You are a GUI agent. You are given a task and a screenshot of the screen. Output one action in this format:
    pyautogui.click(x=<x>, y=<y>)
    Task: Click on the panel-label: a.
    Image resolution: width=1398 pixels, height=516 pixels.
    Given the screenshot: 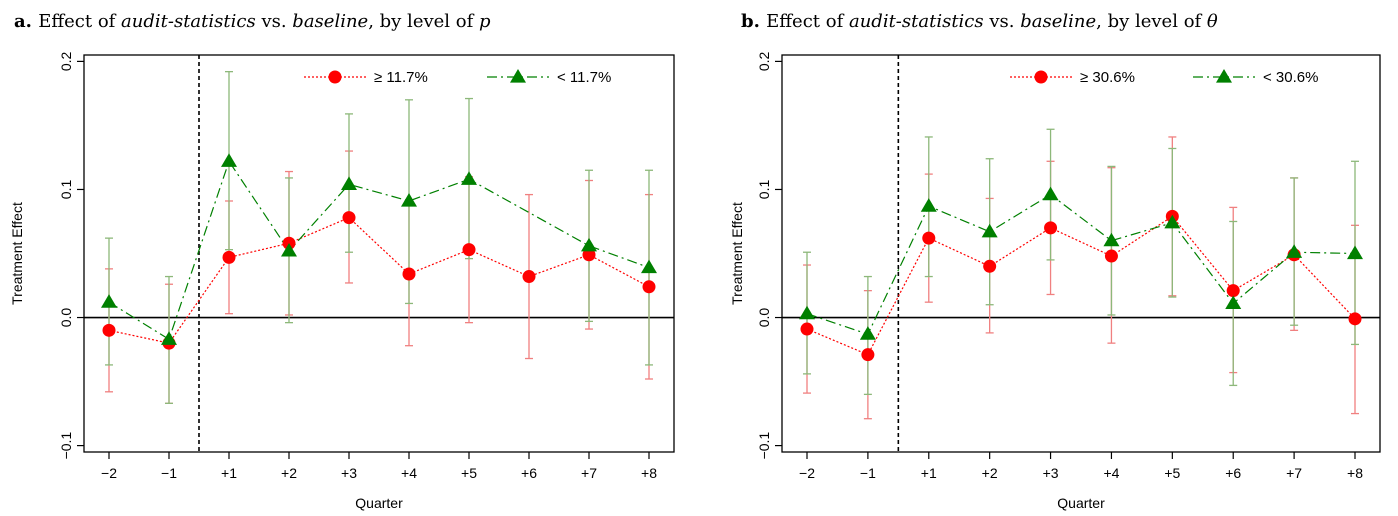 What is the action you would take?
    pyautogui.click(x=26, y=21)
    